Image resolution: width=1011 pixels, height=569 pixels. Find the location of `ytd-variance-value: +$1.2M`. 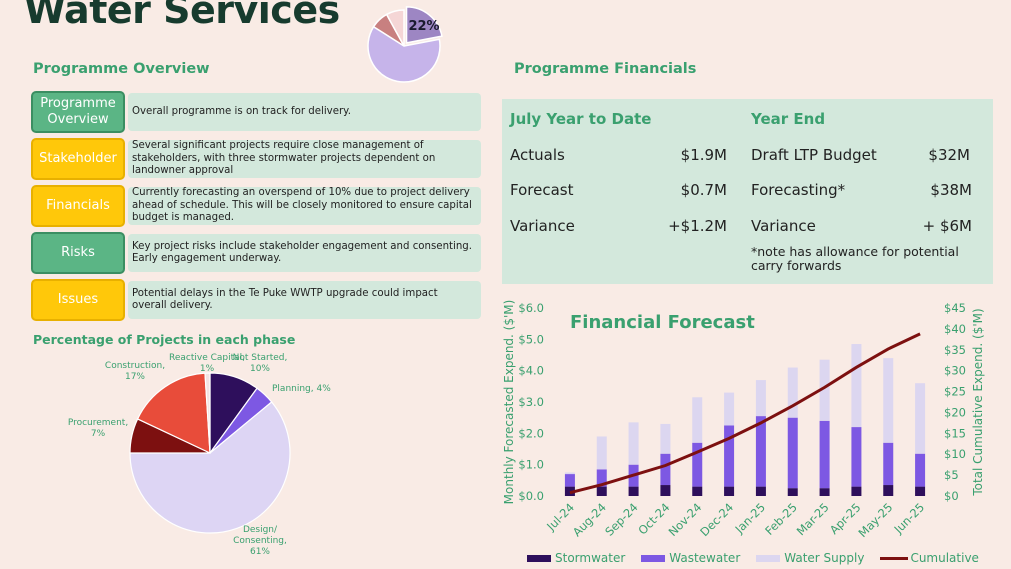

ytd-variance-value: +$1.2M is located at coordinates (697, 226).